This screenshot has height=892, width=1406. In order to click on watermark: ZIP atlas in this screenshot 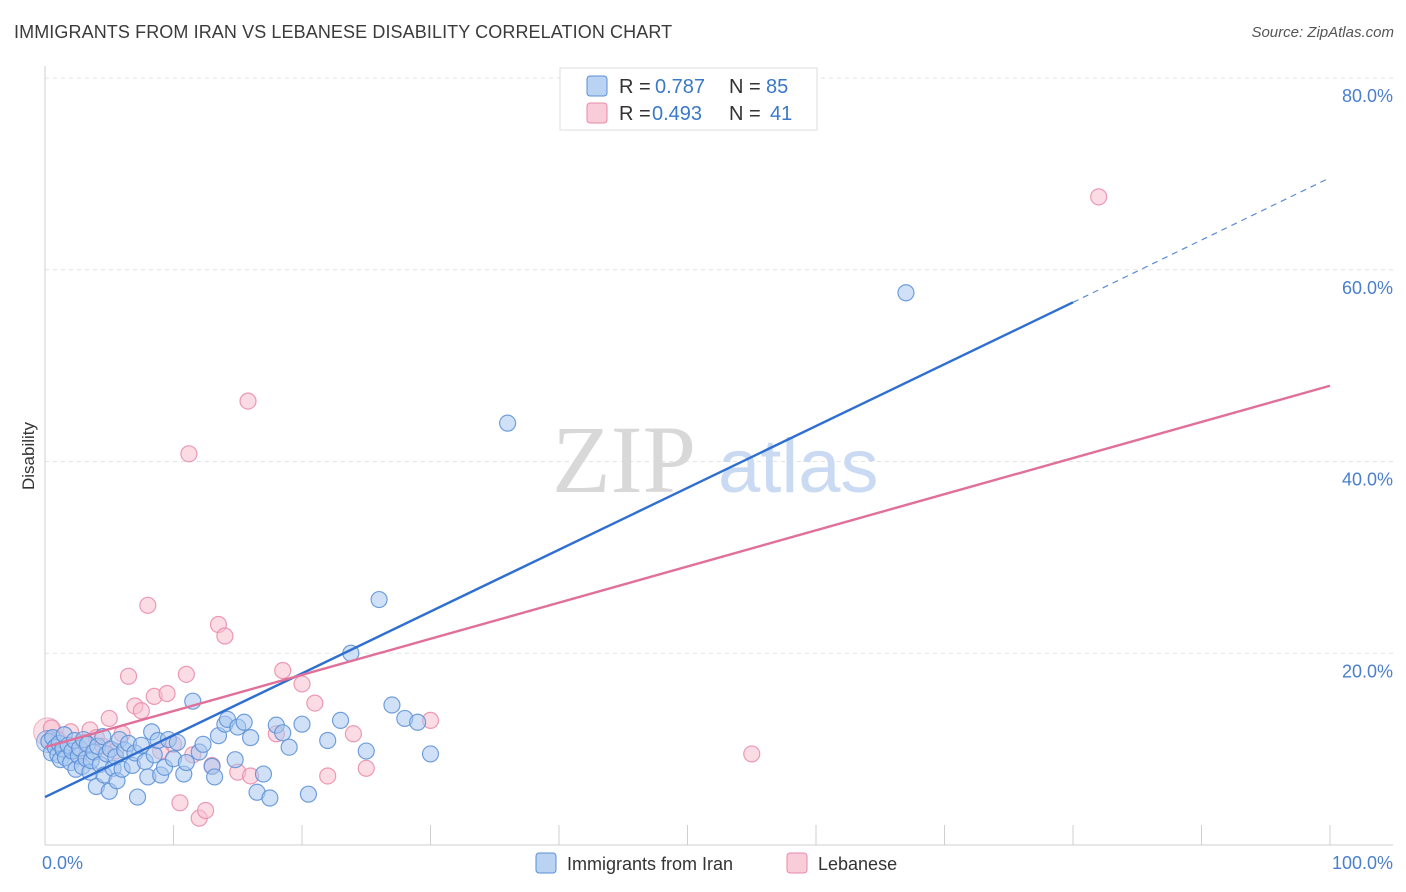, I will do `click(715, 459)`.